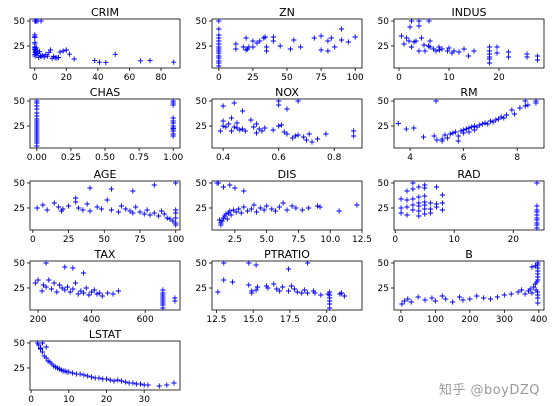 The image size is (554, 406). What do you see at coordinates (287, 254) in the screenshot?
I see `chart-title-ptratio: PTRATIO` at bounding box center [287, 254].